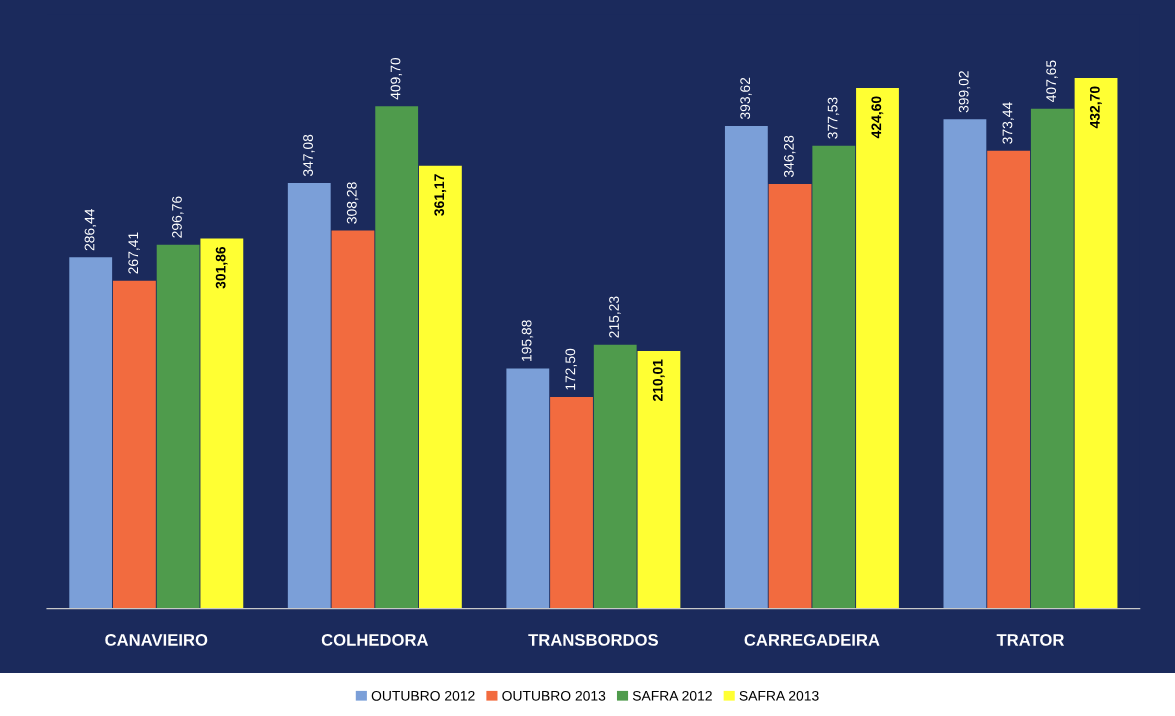  I want to click on data-label: 377,53, so click(833, 118).